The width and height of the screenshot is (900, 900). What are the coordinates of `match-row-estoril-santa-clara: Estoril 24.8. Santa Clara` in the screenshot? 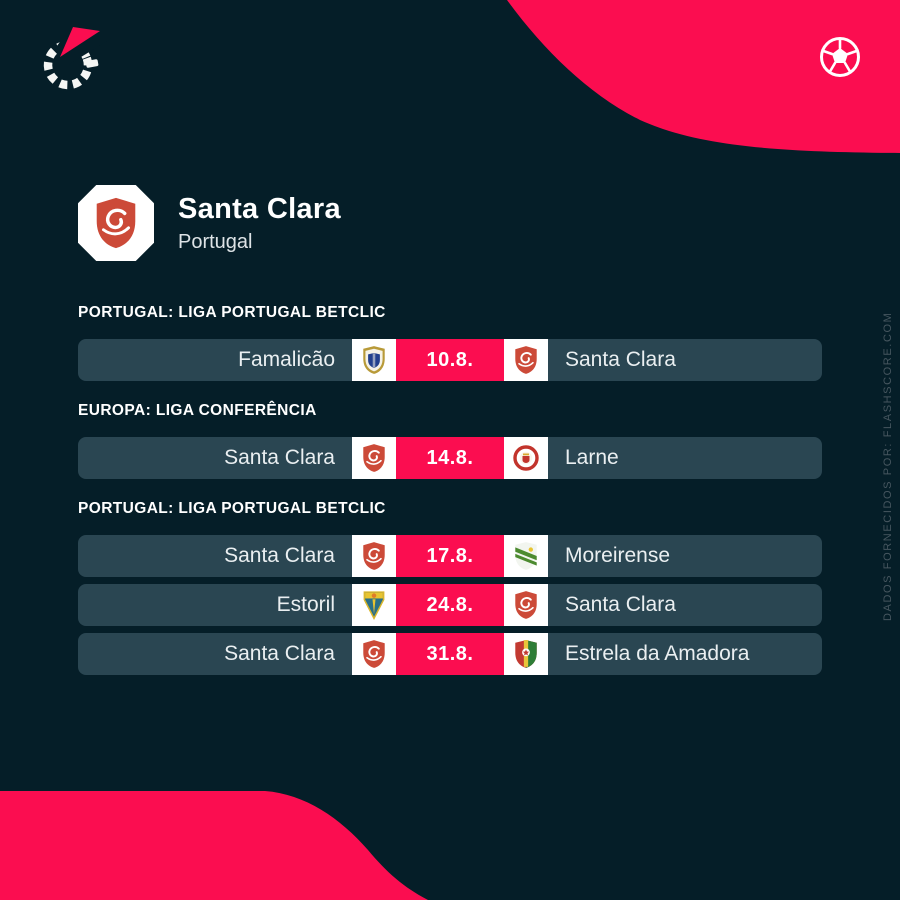 It's located at (450, 605).